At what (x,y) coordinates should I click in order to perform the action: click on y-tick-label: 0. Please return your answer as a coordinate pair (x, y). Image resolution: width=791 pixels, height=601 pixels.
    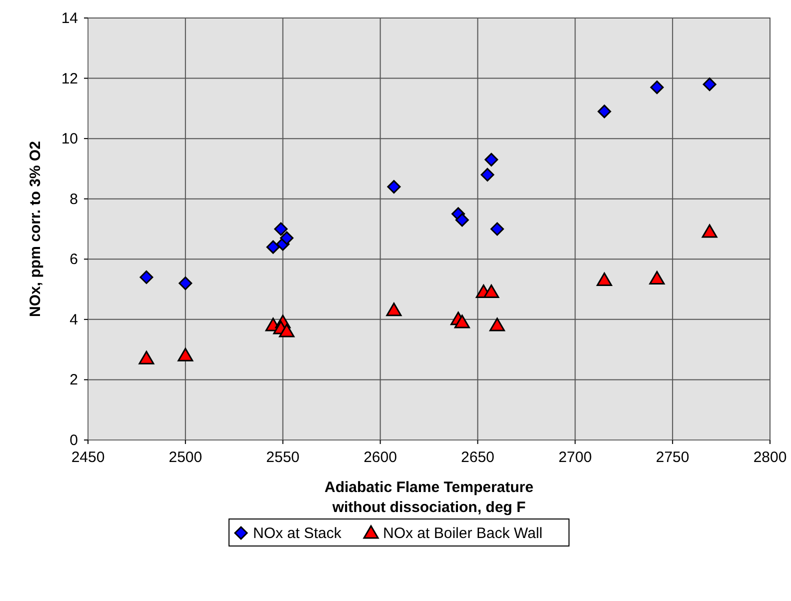
    Looking at the image, I should click on (74, 440).